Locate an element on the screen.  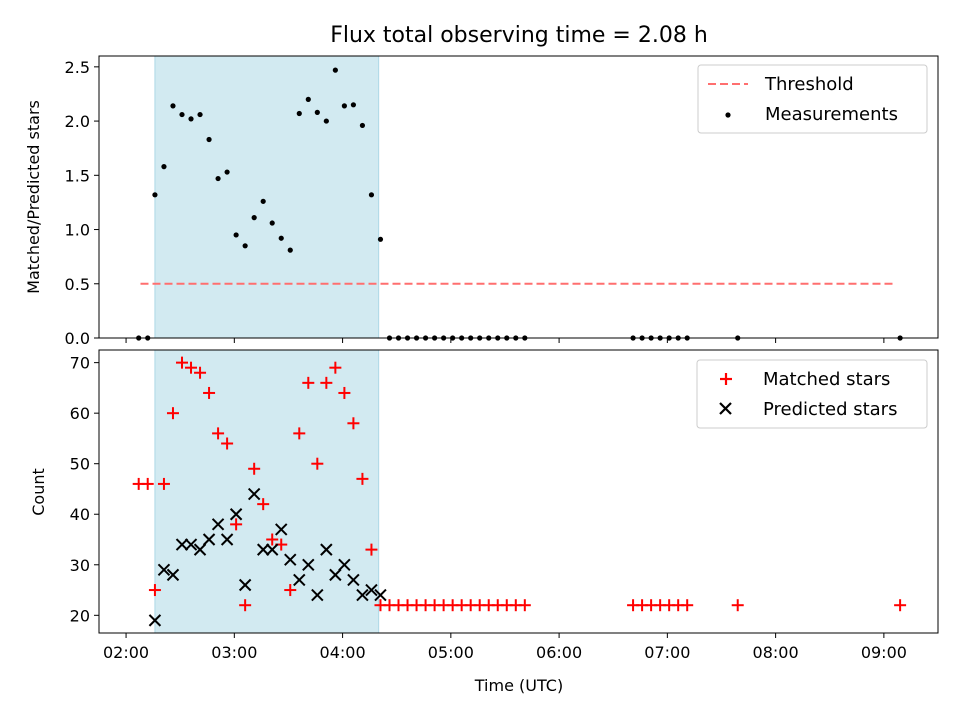
x-tick-label: 07:00 is located at coordinates (667, 652).